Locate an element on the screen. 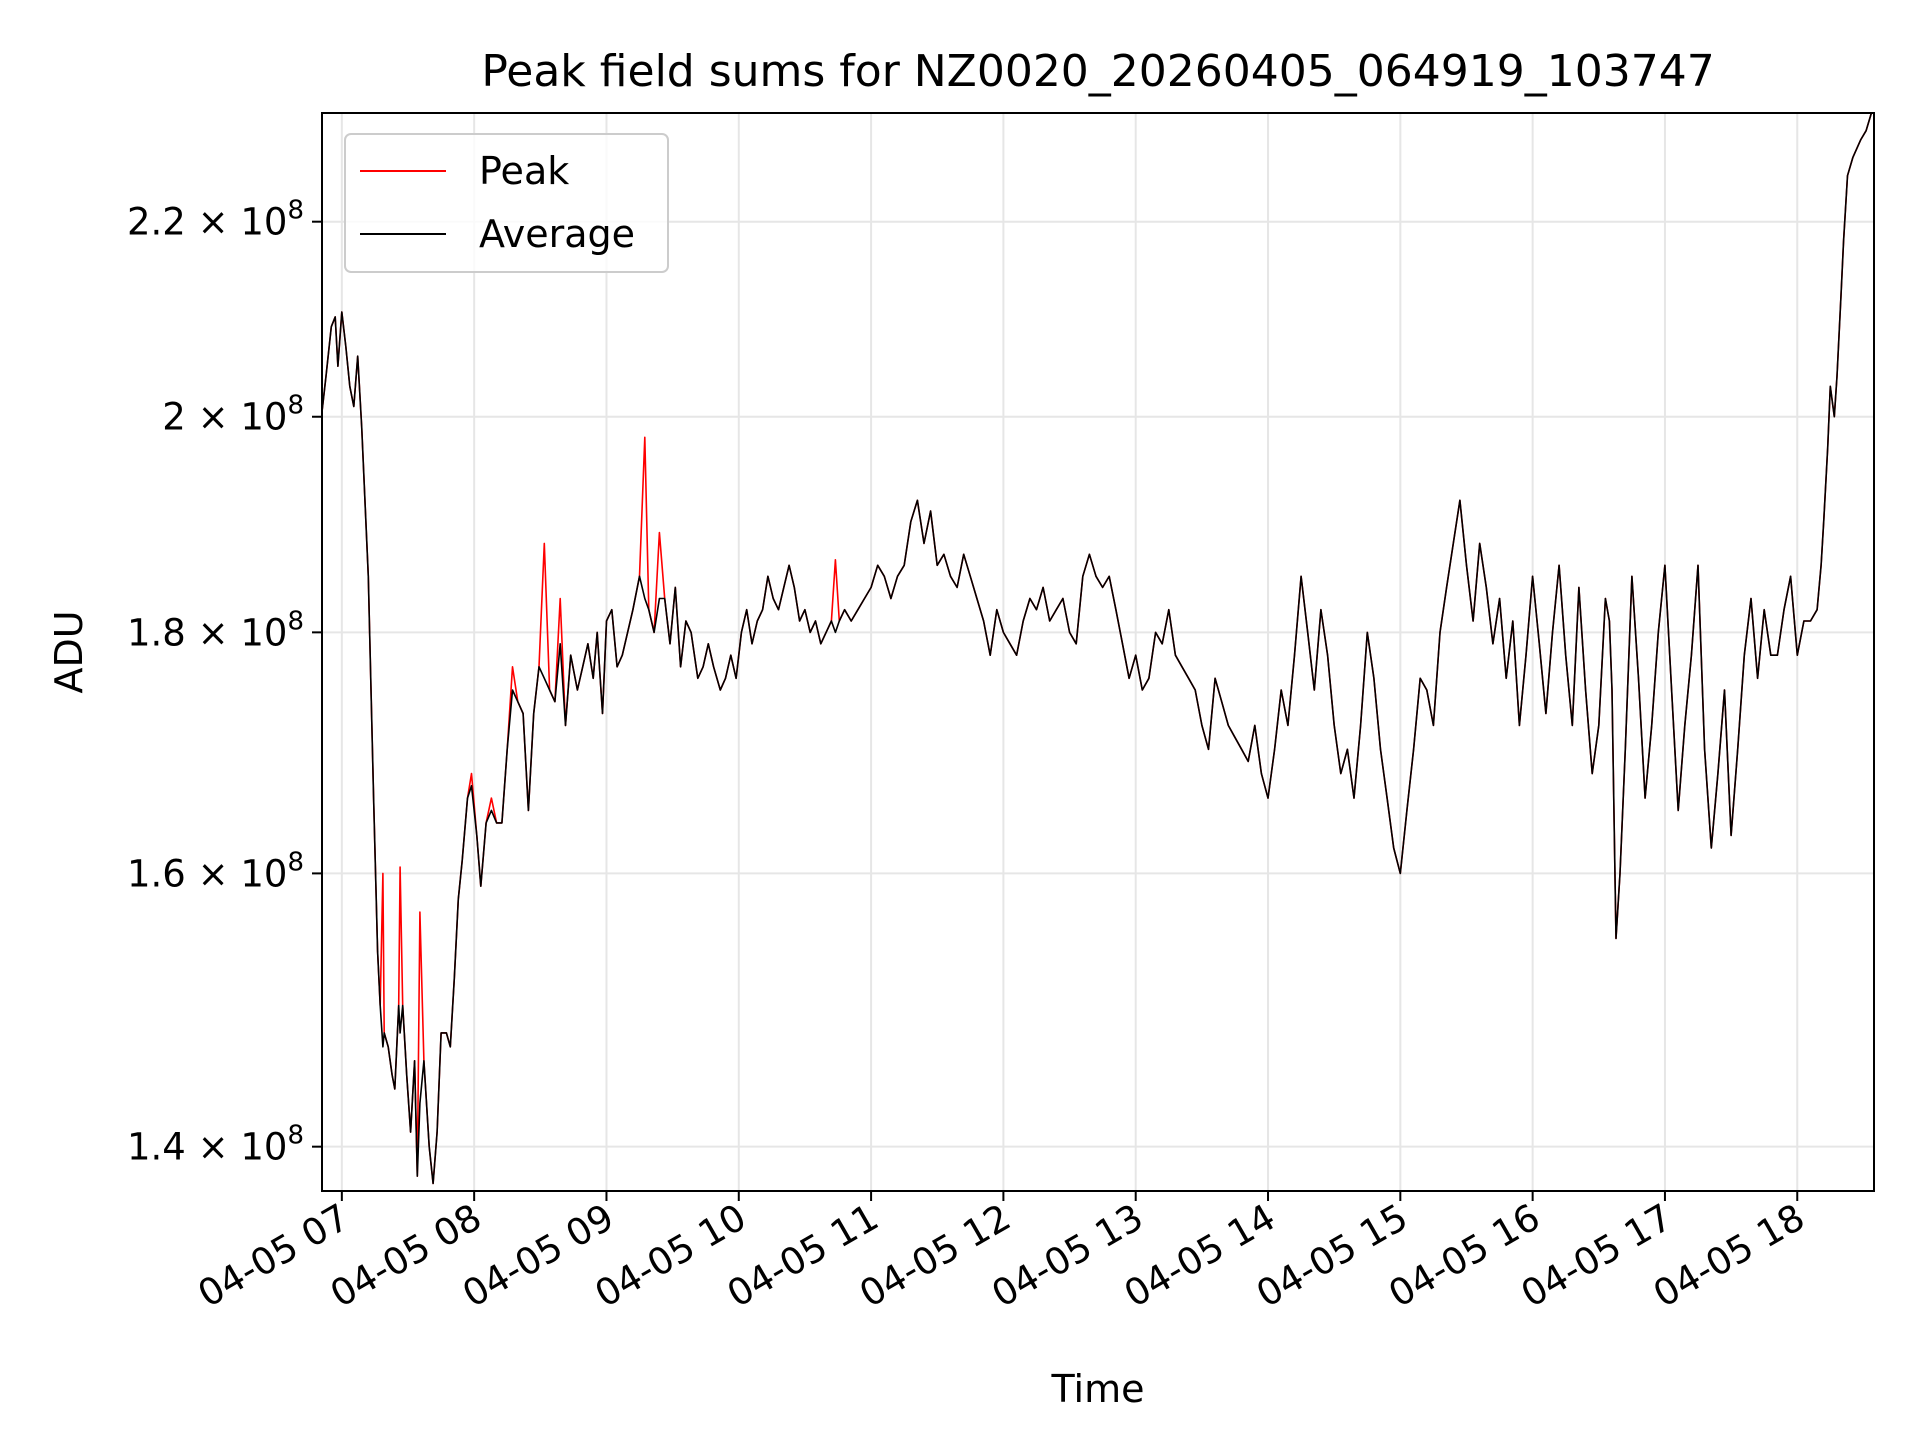 The image size is (1920, 1440). legend-box is located at coordinates (506, 203).